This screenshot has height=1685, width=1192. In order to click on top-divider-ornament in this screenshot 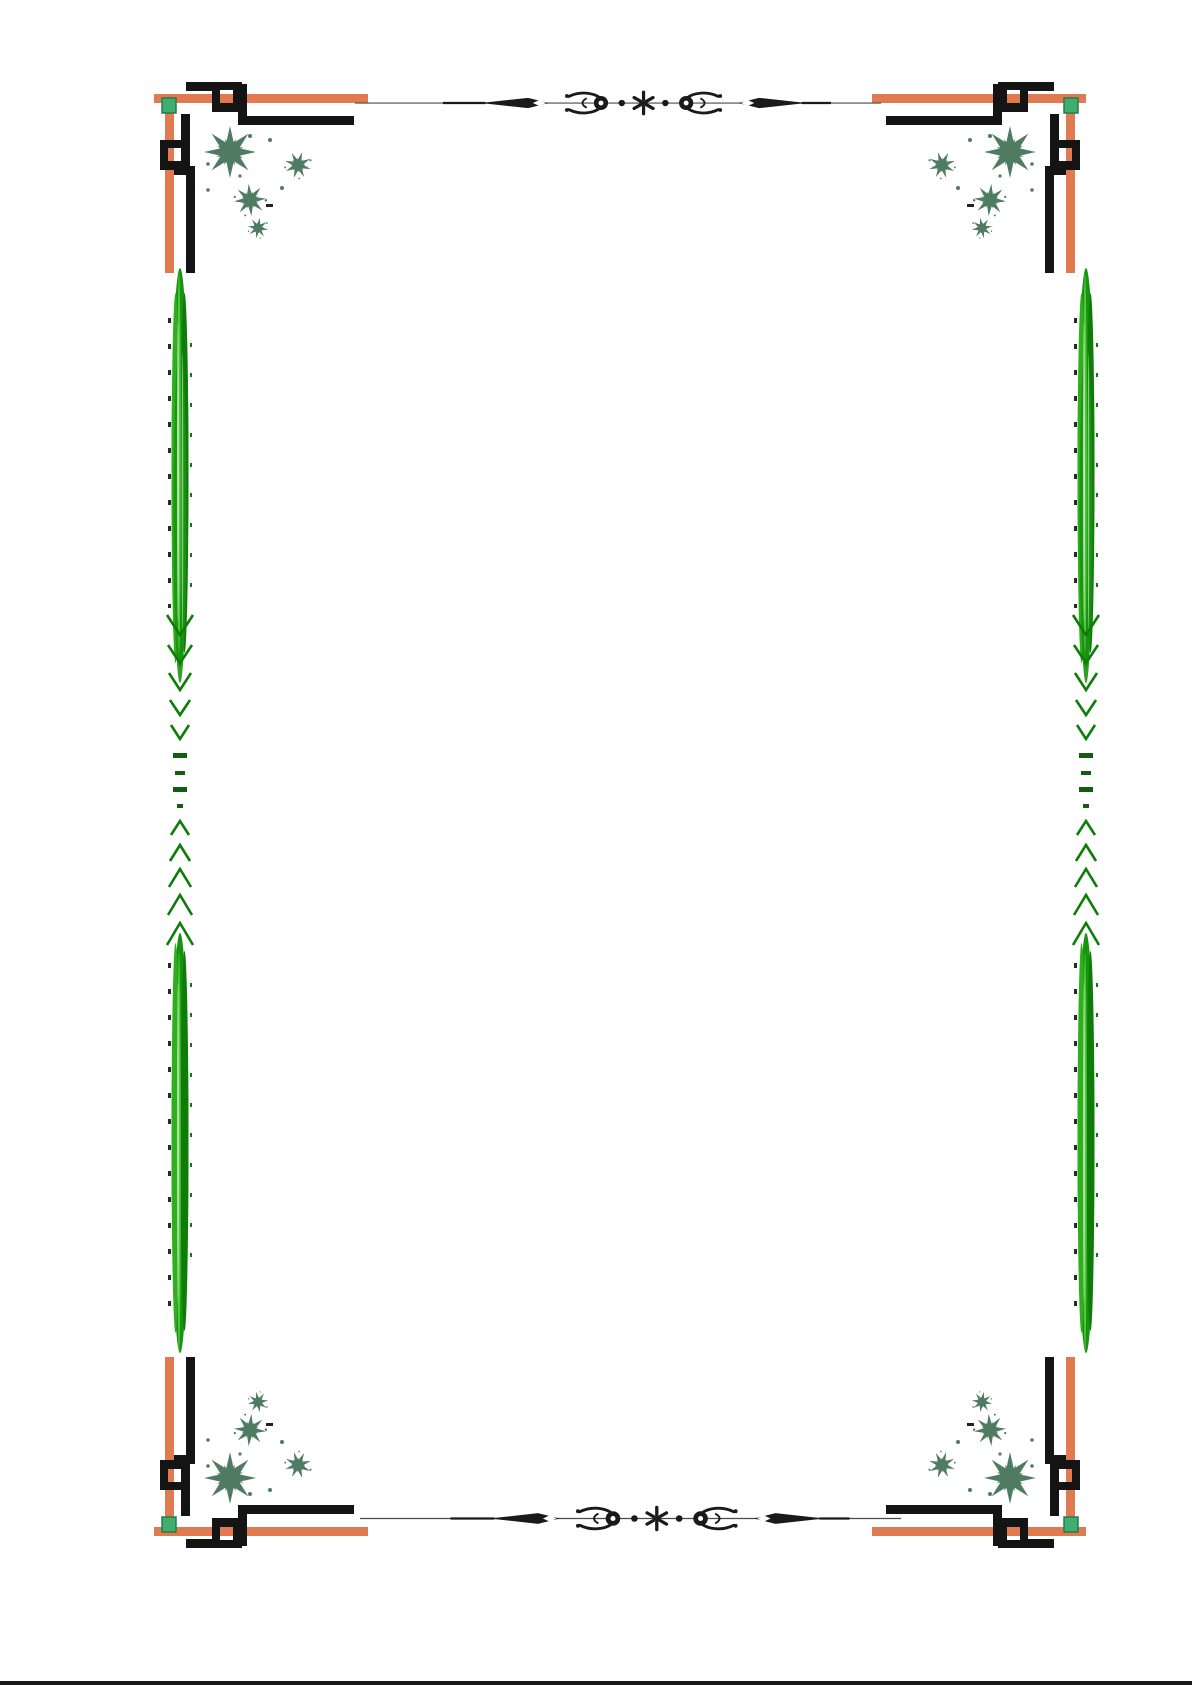, I will do `click(618, 105)`.